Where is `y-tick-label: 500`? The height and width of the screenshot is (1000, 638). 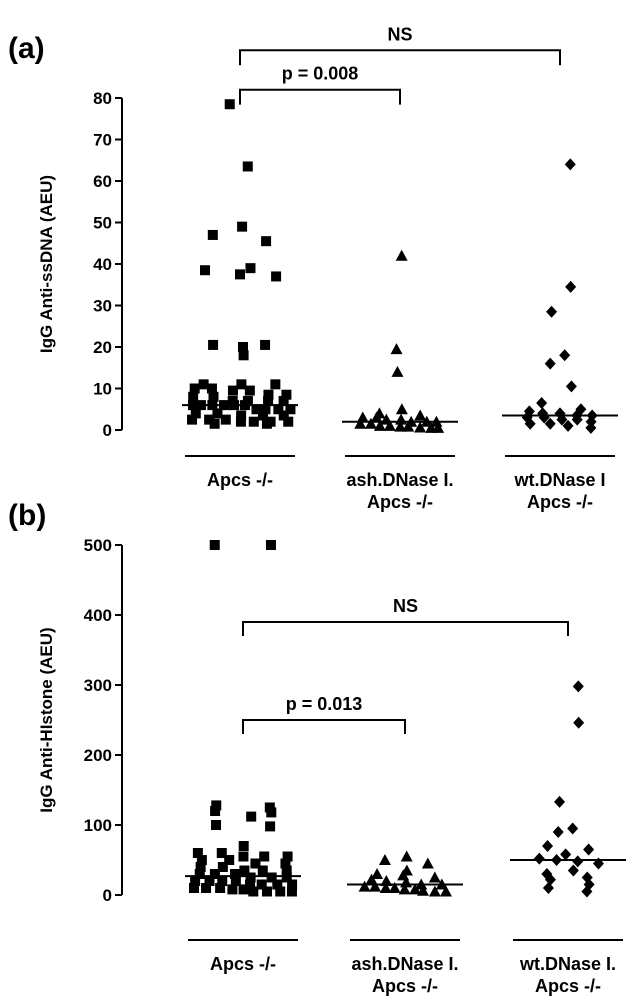
y-tick-label: 500 is located at coordinates (98, 545).